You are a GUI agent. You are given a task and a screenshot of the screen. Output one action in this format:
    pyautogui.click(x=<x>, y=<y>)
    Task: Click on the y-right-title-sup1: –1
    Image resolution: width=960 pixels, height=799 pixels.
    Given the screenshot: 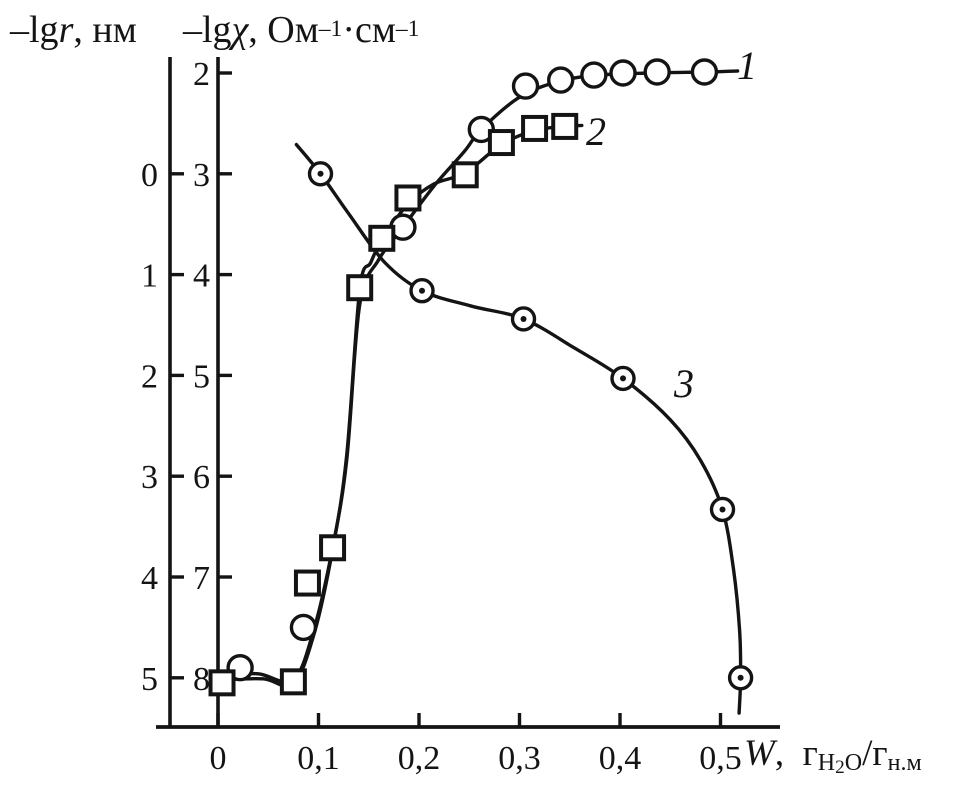 What is the action you would take?
    pyautogui.click(x=330, y=29)
    